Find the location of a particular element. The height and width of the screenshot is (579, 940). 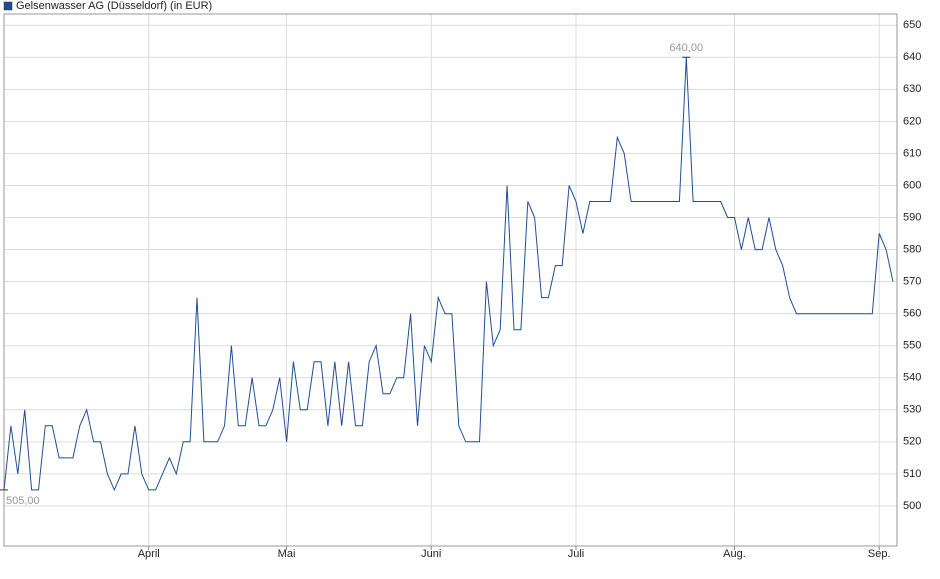

value-label: 505,00 is located at coordinates (23, 501).